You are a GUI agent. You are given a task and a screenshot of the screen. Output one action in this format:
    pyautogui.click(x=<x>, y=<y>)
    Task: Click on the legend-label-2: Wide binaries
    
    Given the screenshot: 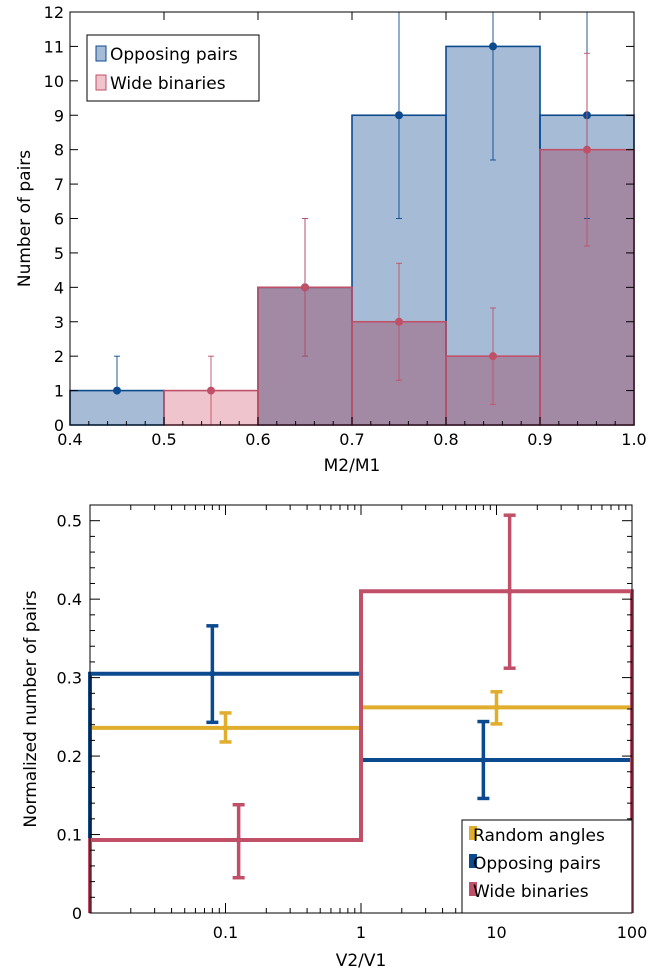 What is the action you would take?
    pyautogui.click(x=531, y=892)
    